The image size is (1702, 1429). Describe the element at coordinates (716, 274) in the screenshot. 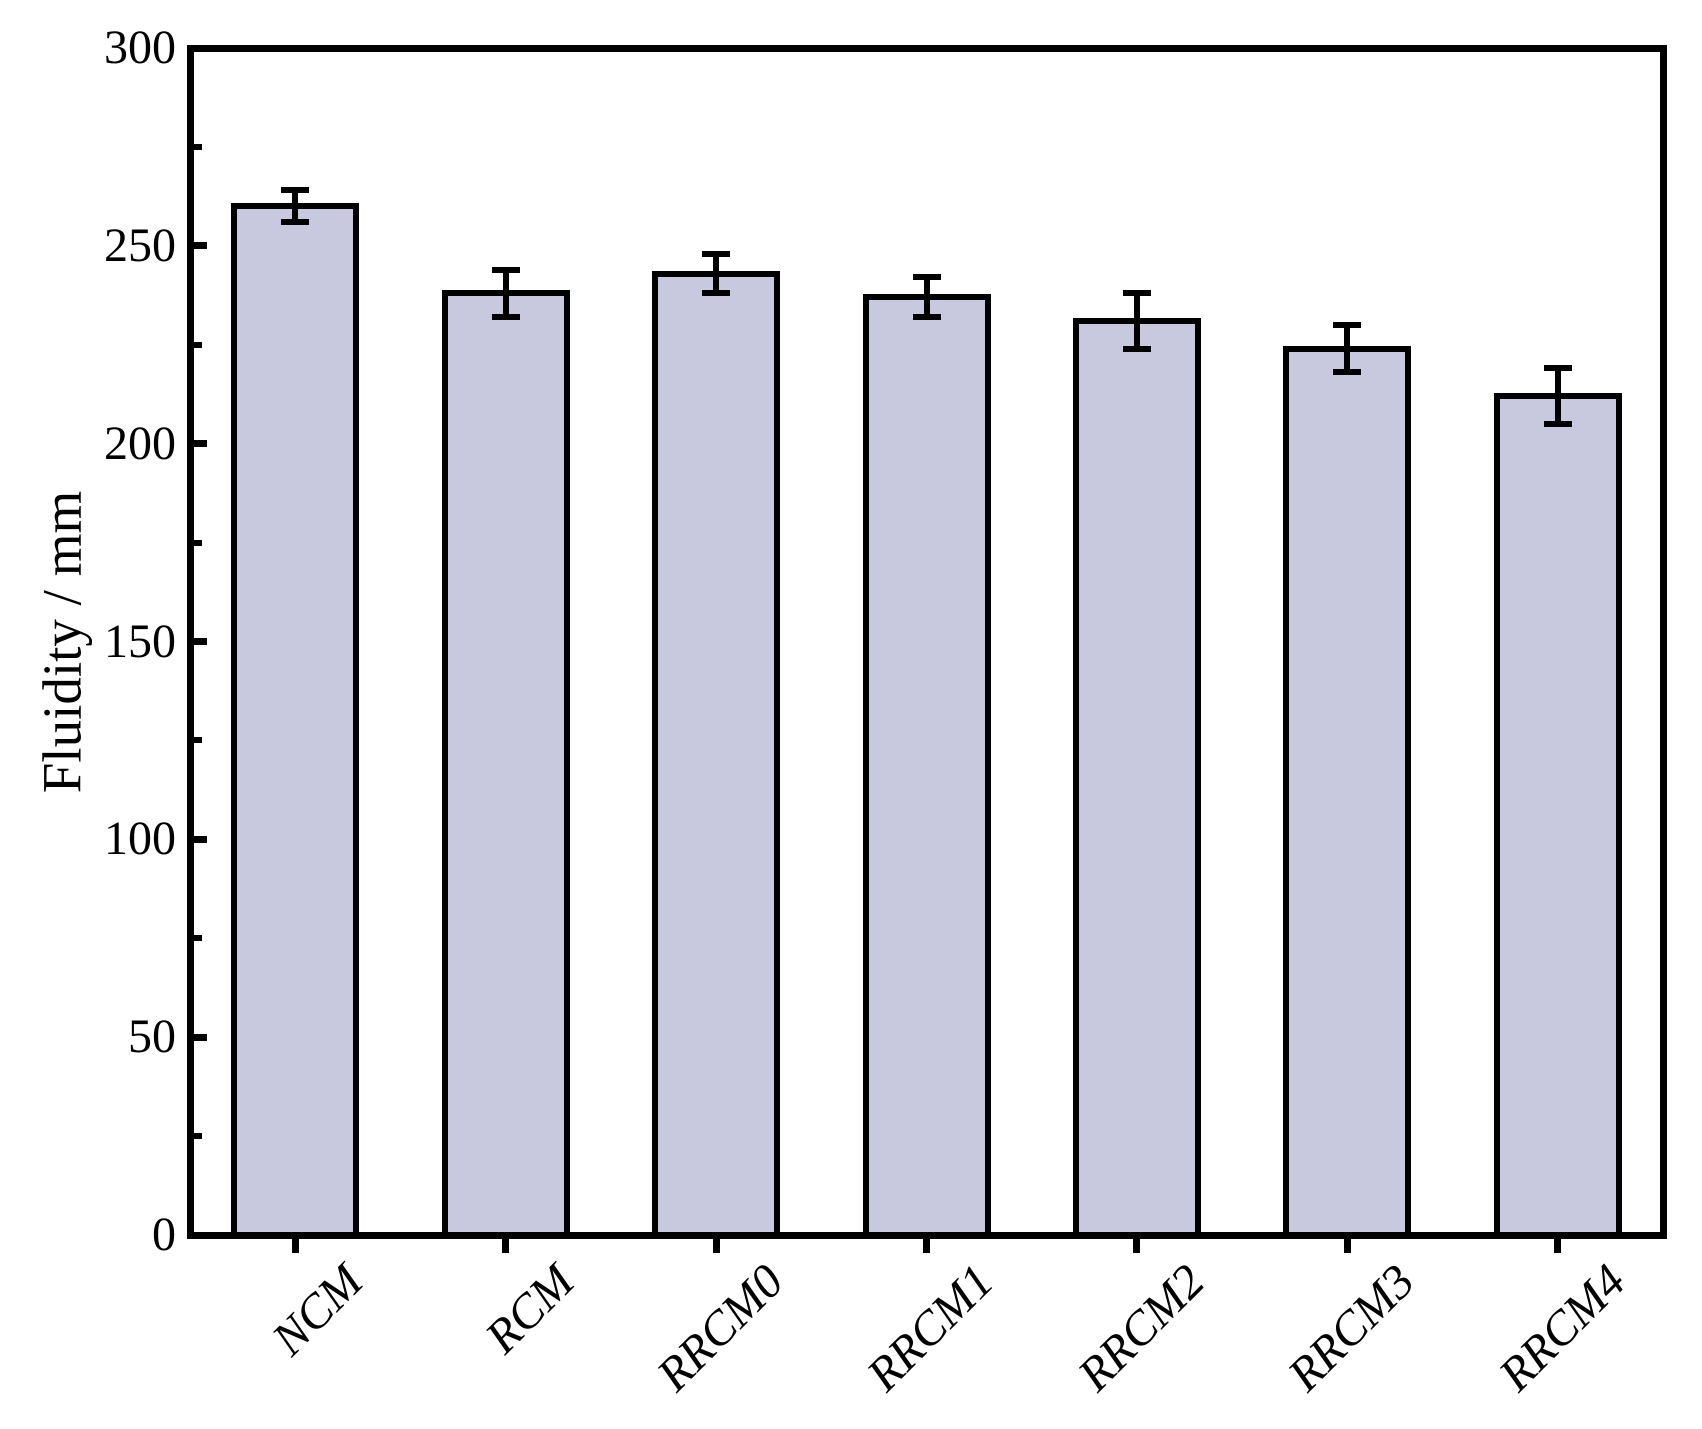

I see `error-bar-rrcm0` at that location.